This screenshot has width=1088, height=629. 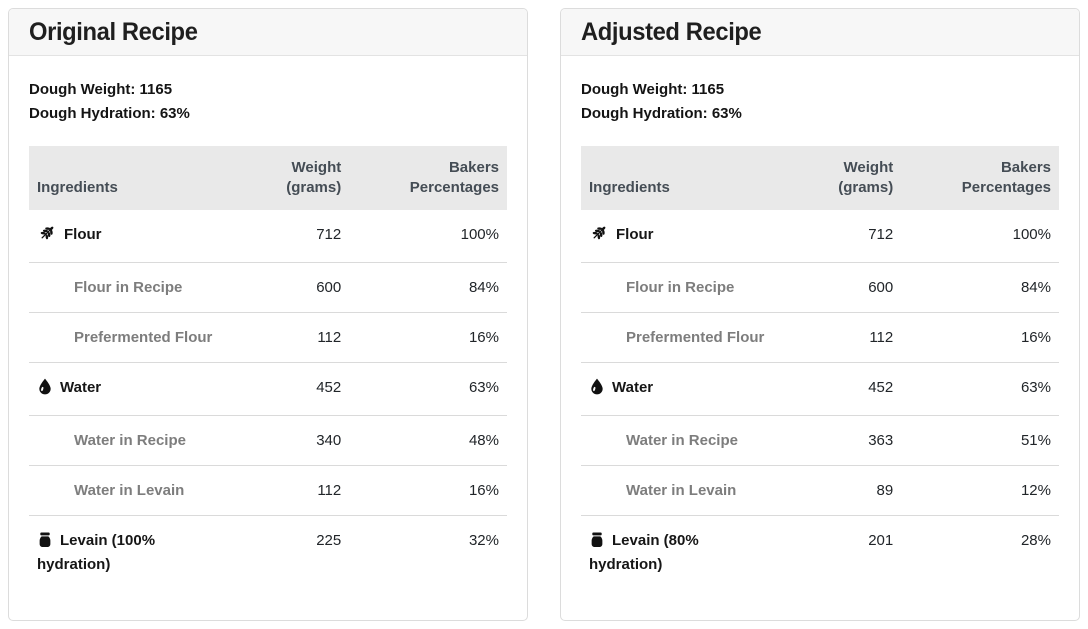 What do you see at coordinates (483, 541) in the screenshot?
I see `percent-cell: 32%` at bounding box center [483, 541].